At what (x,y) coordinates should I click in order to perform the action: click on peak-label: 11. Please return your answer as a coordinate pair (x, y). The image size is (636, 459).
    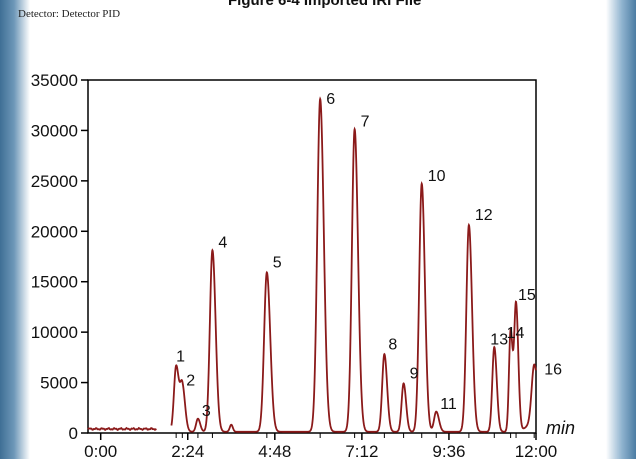
    Looking at the image, I should click on (448, 404).